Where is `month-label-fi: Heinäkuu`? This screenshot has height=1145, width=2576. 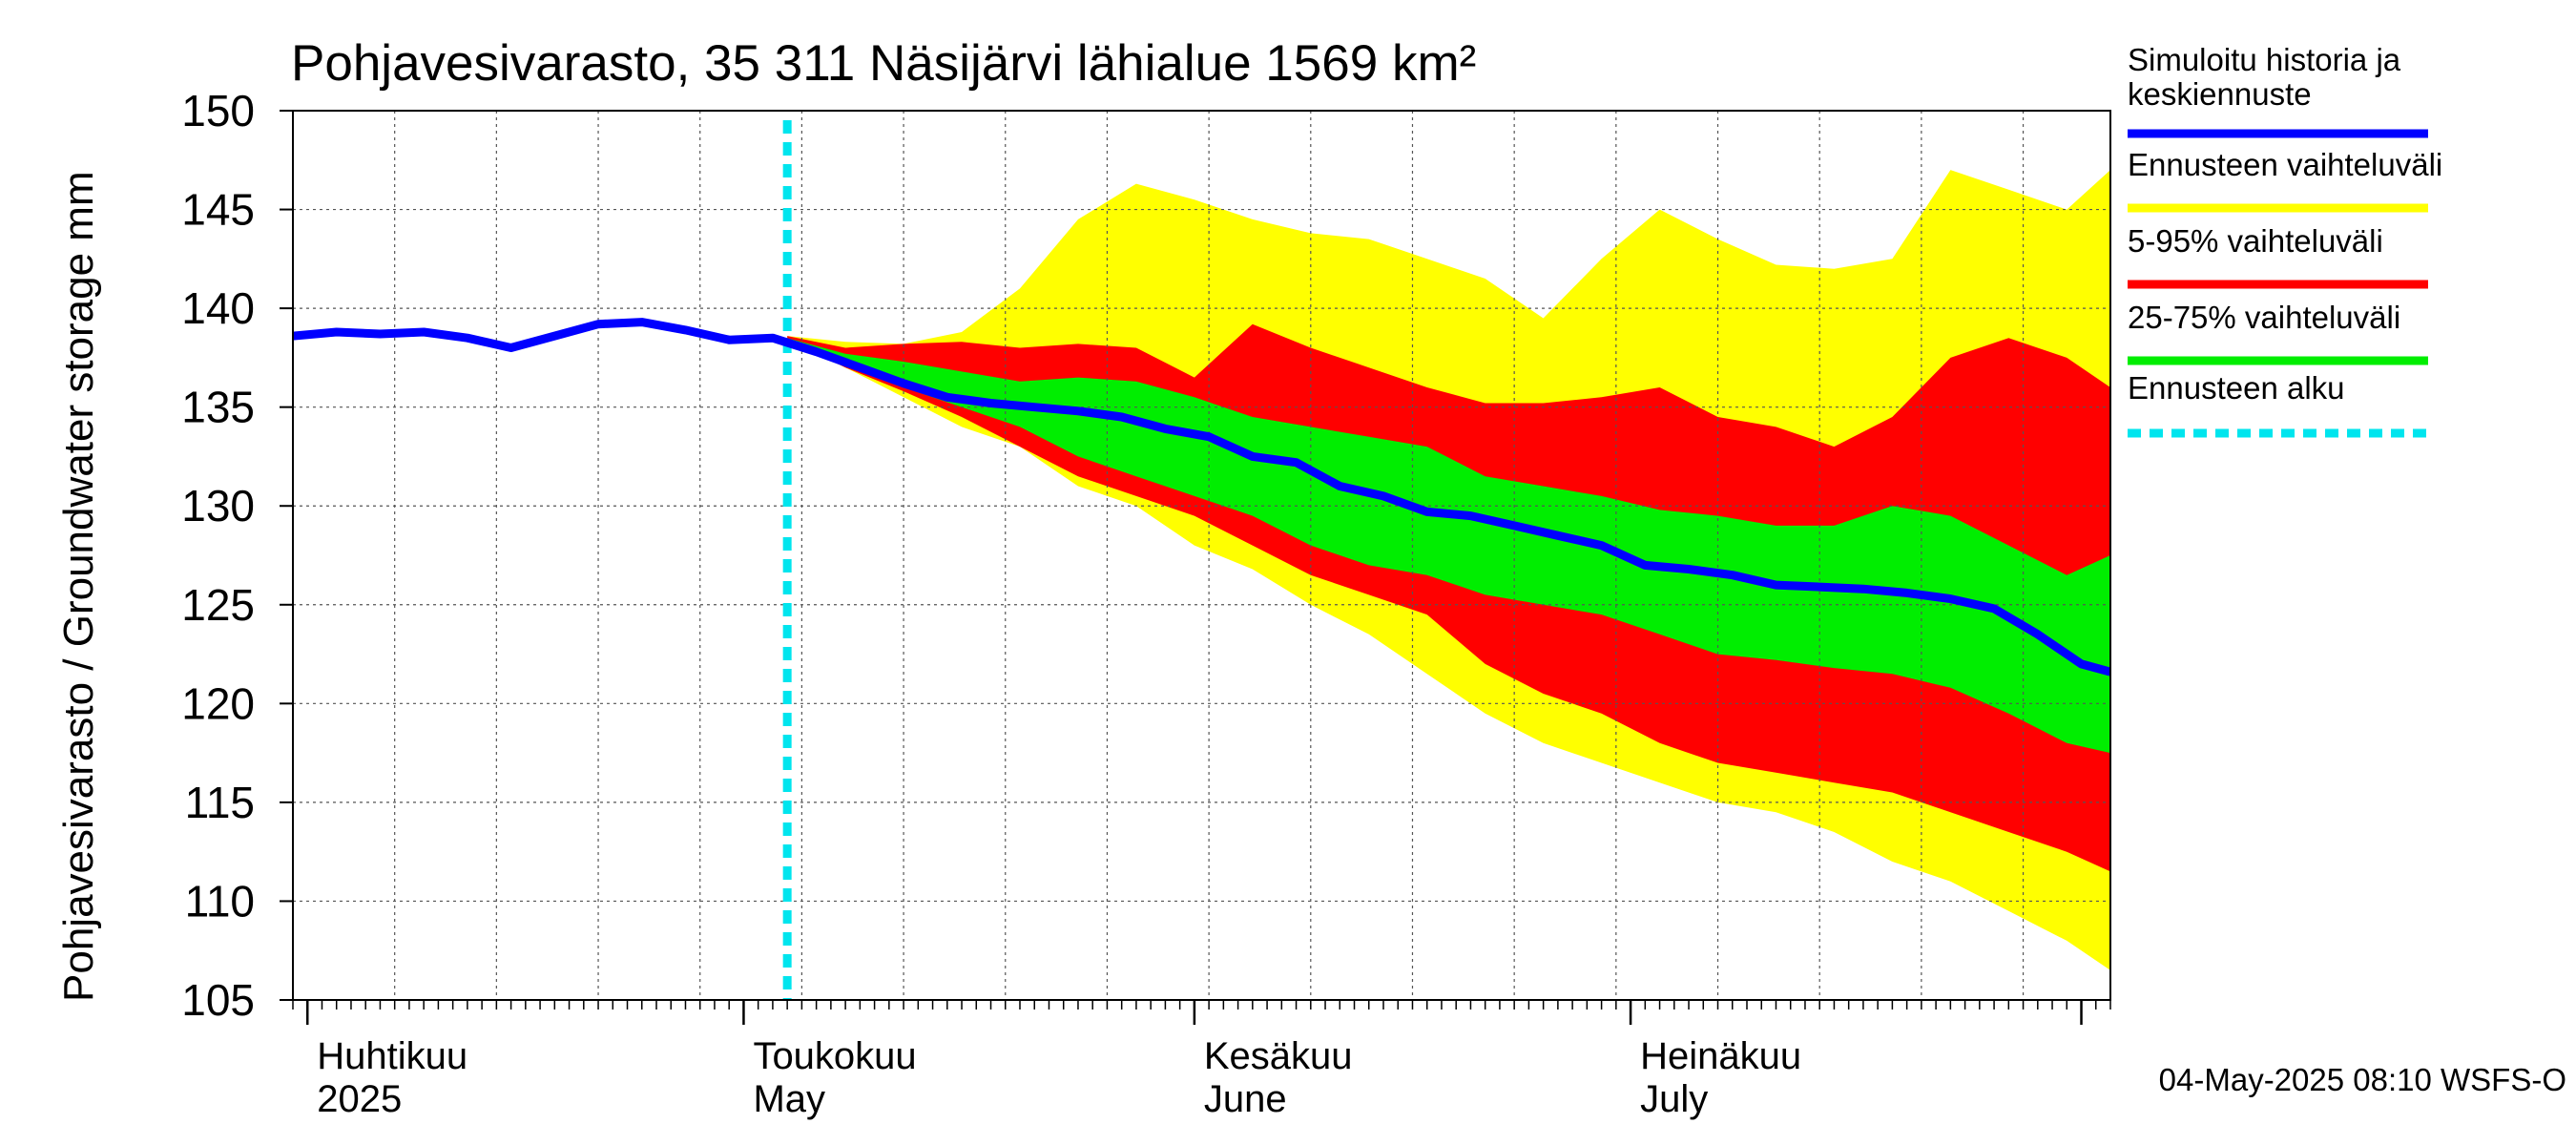
month-label-fi: Heinäkuu is located at coordinates (1720, 1056).